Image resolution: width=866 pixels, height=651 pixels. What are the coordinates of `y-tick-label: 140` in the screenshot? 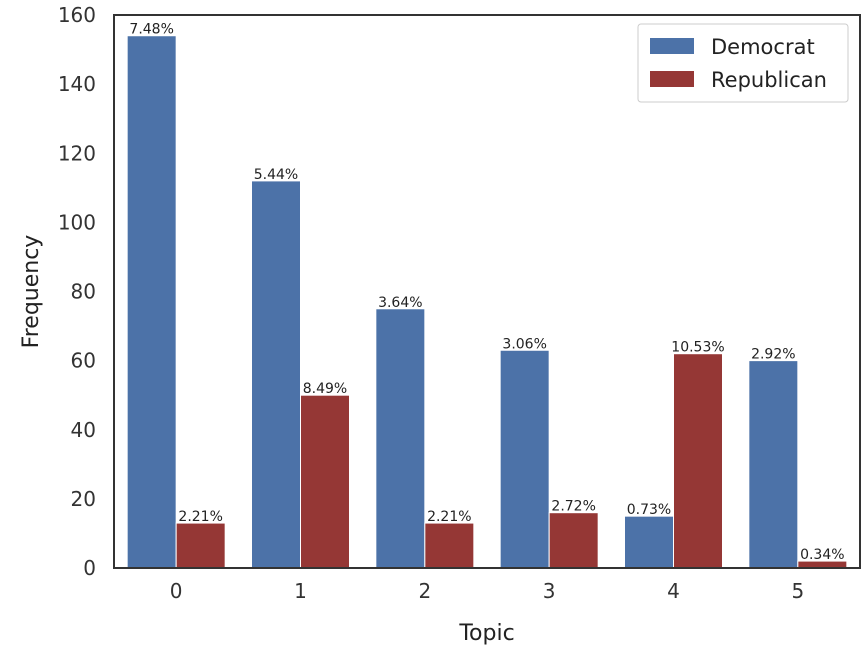 It's located at (77, 84).